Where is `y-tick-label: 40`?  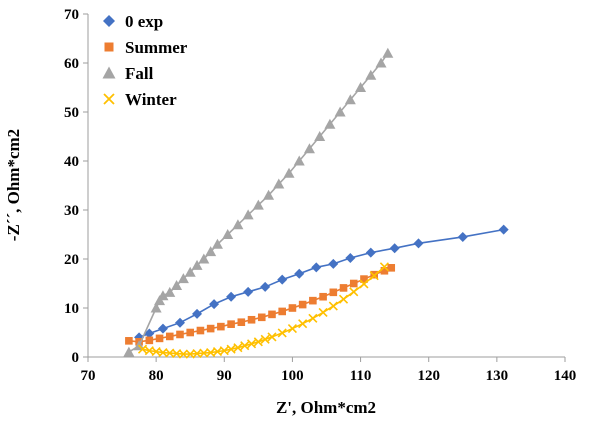
y-tick-label: 40 is located at coordinates (71, 162).